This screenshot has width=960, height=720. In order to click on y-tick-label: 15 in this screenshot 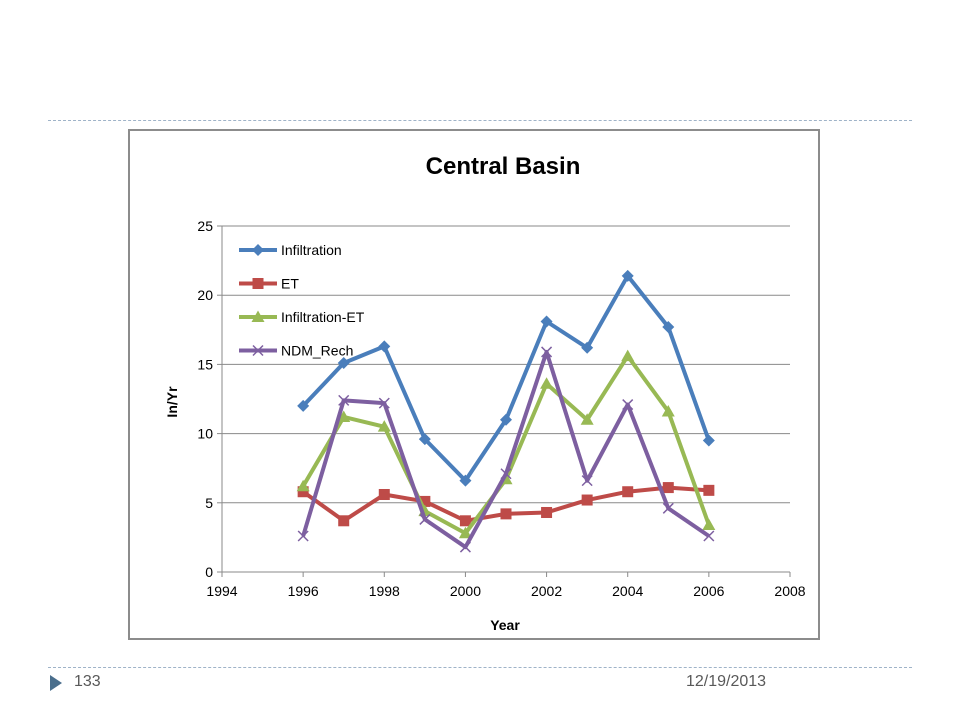, I will do `click(205, 364)`.